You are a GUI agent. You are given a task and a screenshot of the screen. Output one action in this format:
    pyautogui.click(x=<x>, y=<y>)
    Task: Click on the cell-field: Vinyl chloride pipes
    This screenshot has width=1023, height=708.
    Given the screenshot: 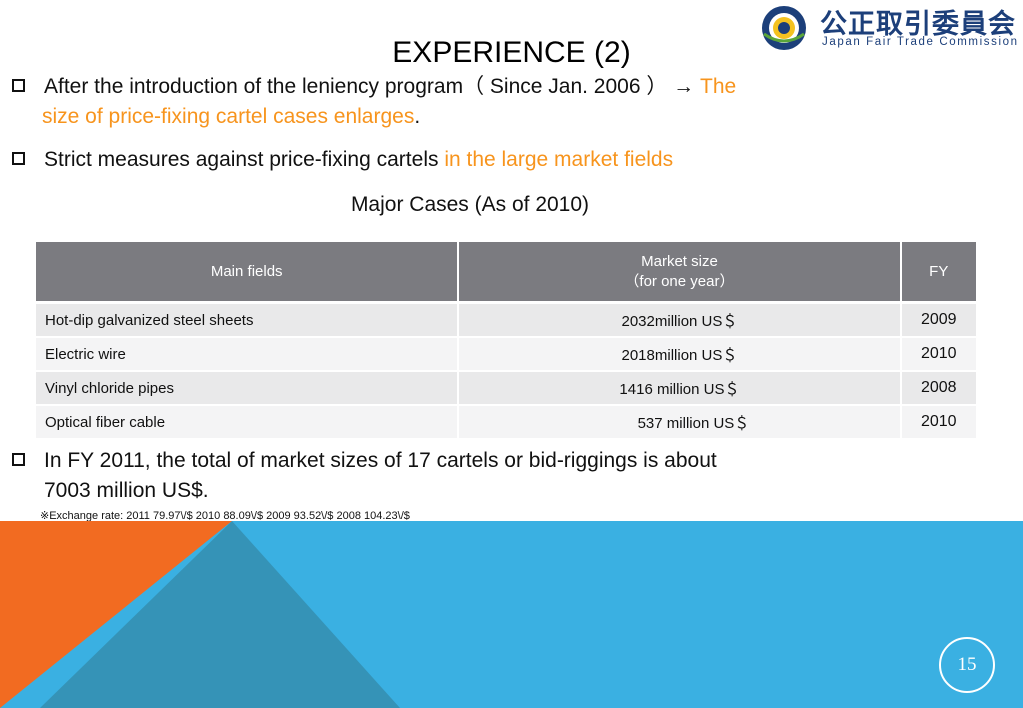 What is the action you would take?
    pyautogui.click(x=248, y=388)
    